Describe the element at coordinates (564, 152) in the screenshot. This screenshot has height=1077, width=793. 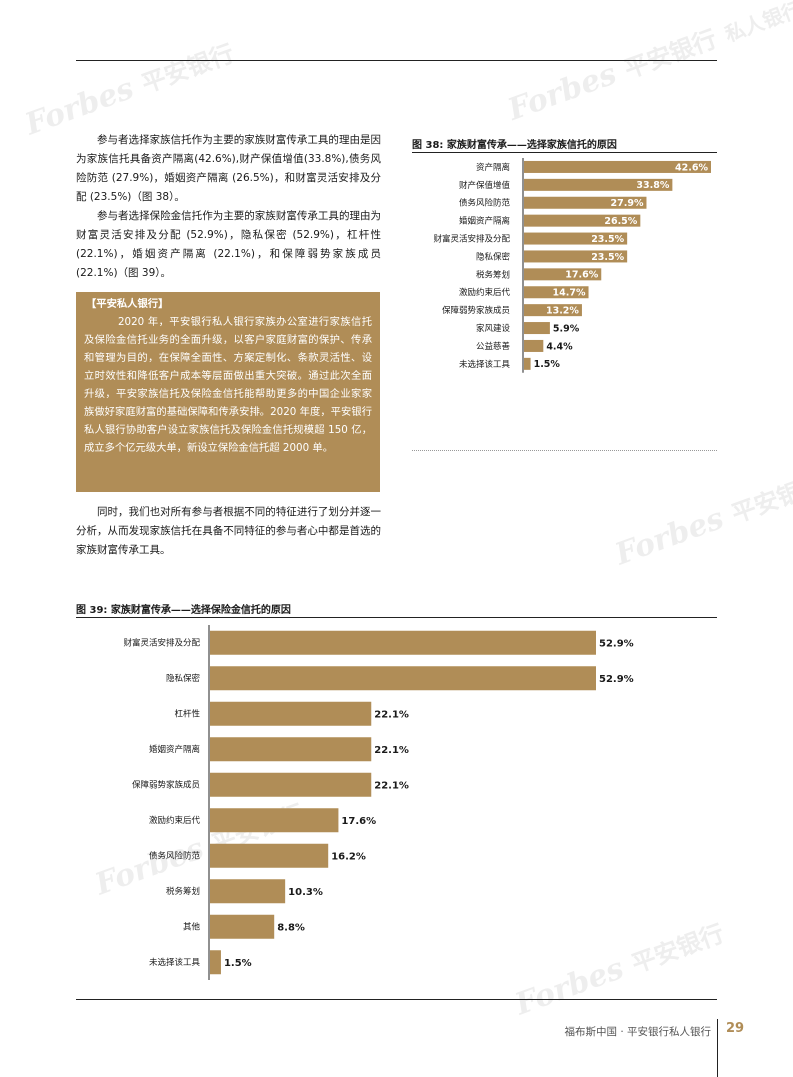
I see `figure-38-divider` at that location.